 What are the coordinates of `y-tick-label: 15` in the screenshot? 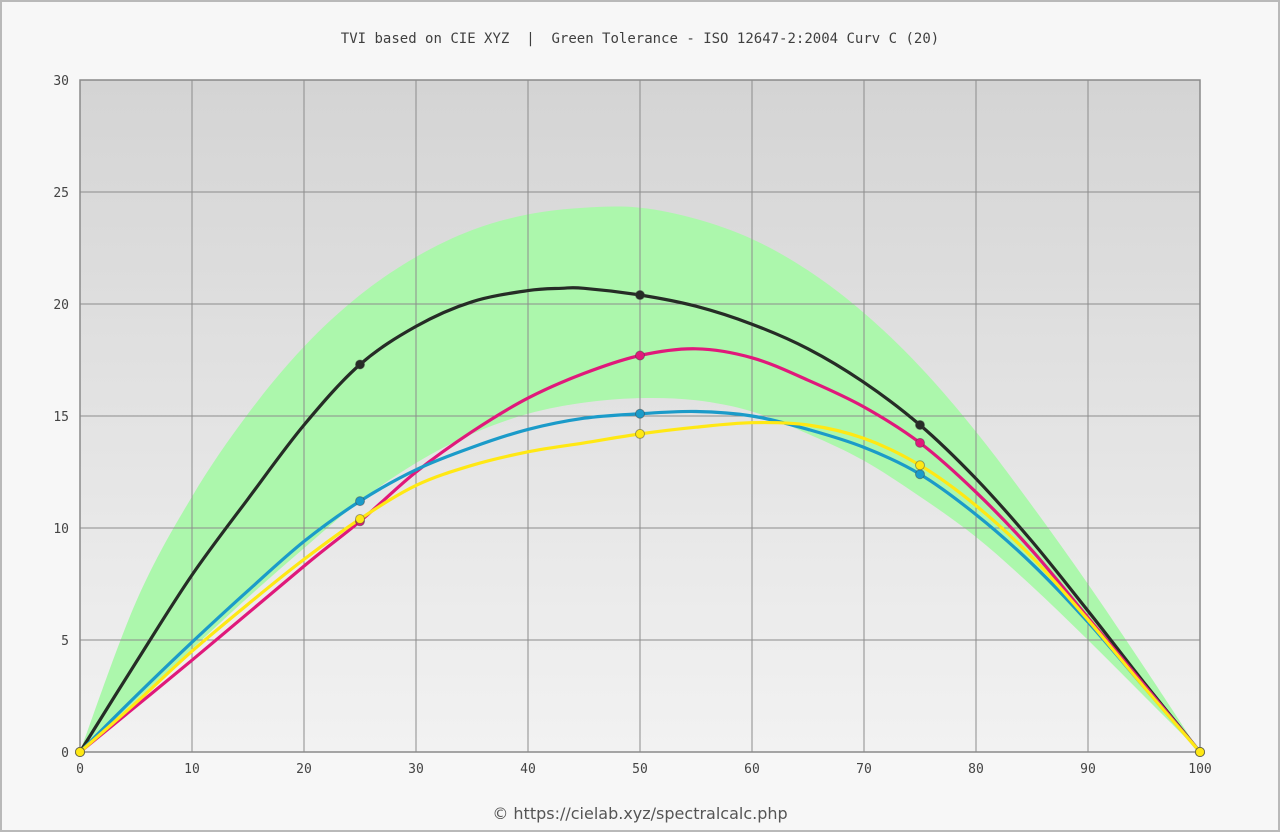 It's located at (61, 417).